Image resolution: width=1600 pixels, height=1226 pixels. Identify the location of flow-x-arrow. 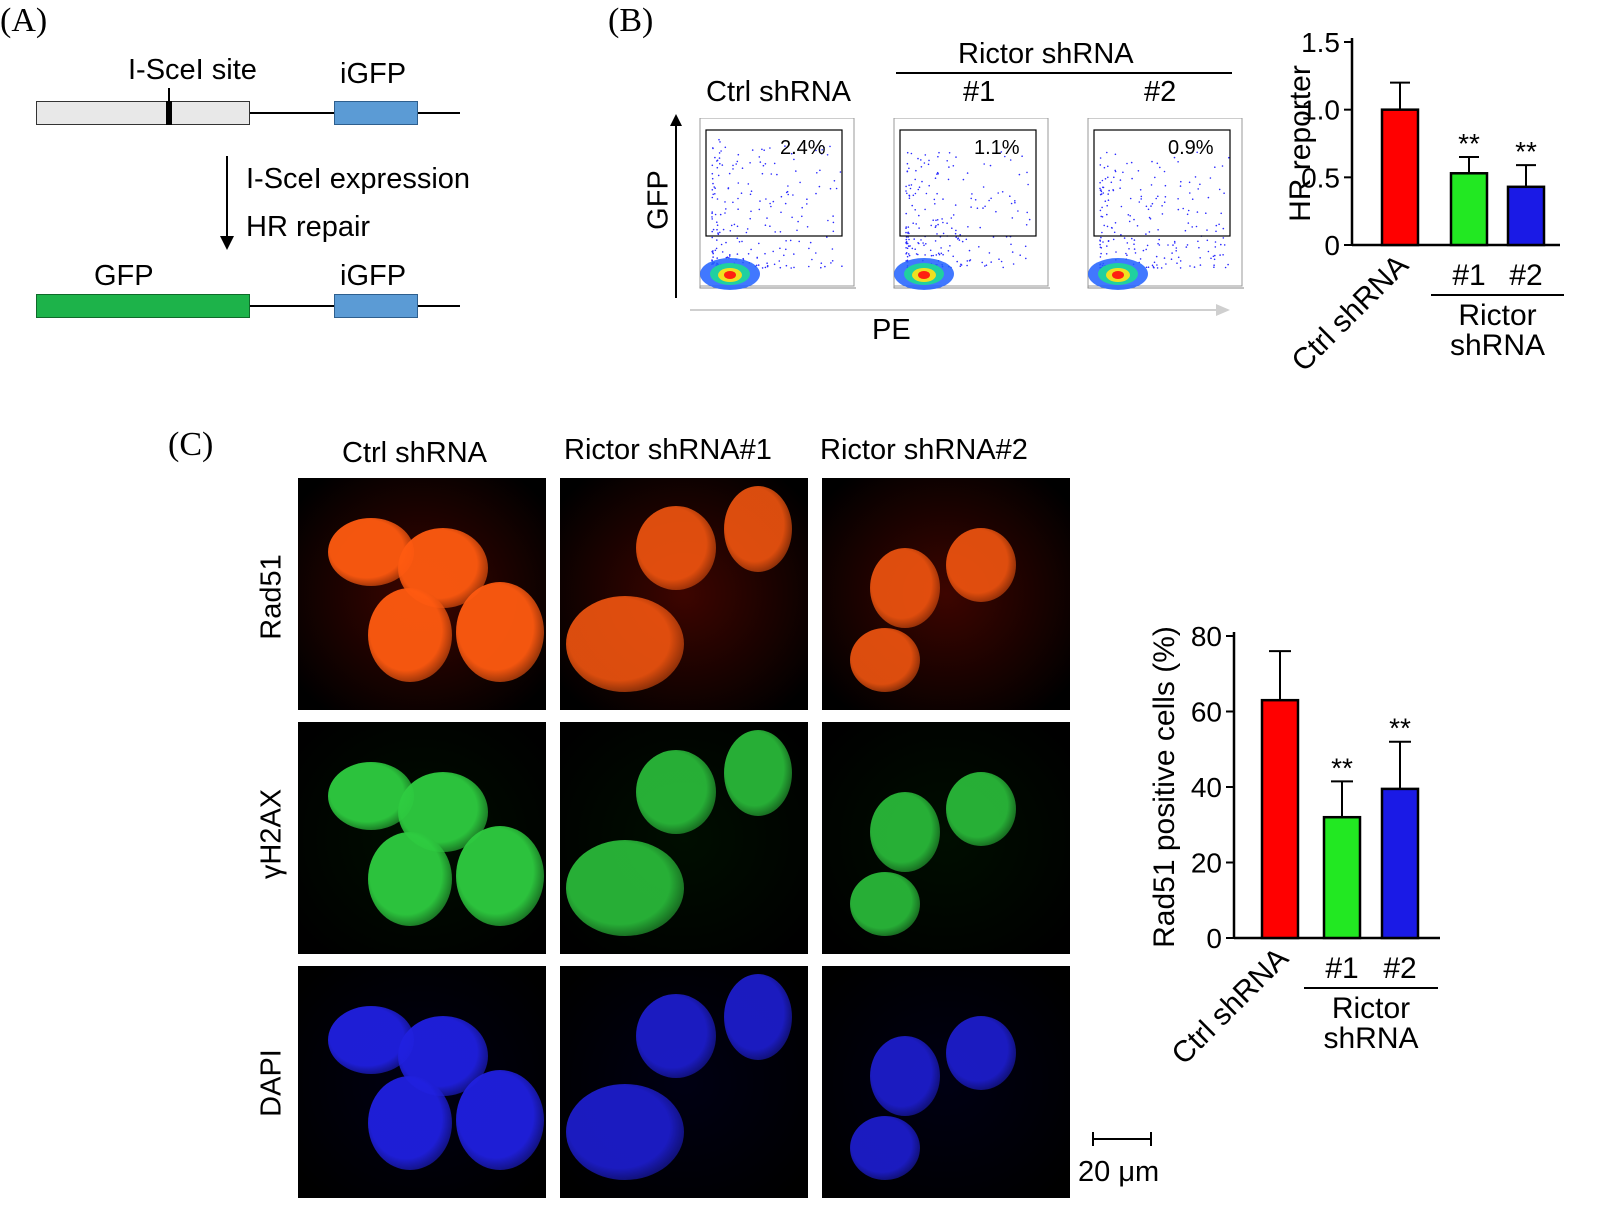
(960, 310).